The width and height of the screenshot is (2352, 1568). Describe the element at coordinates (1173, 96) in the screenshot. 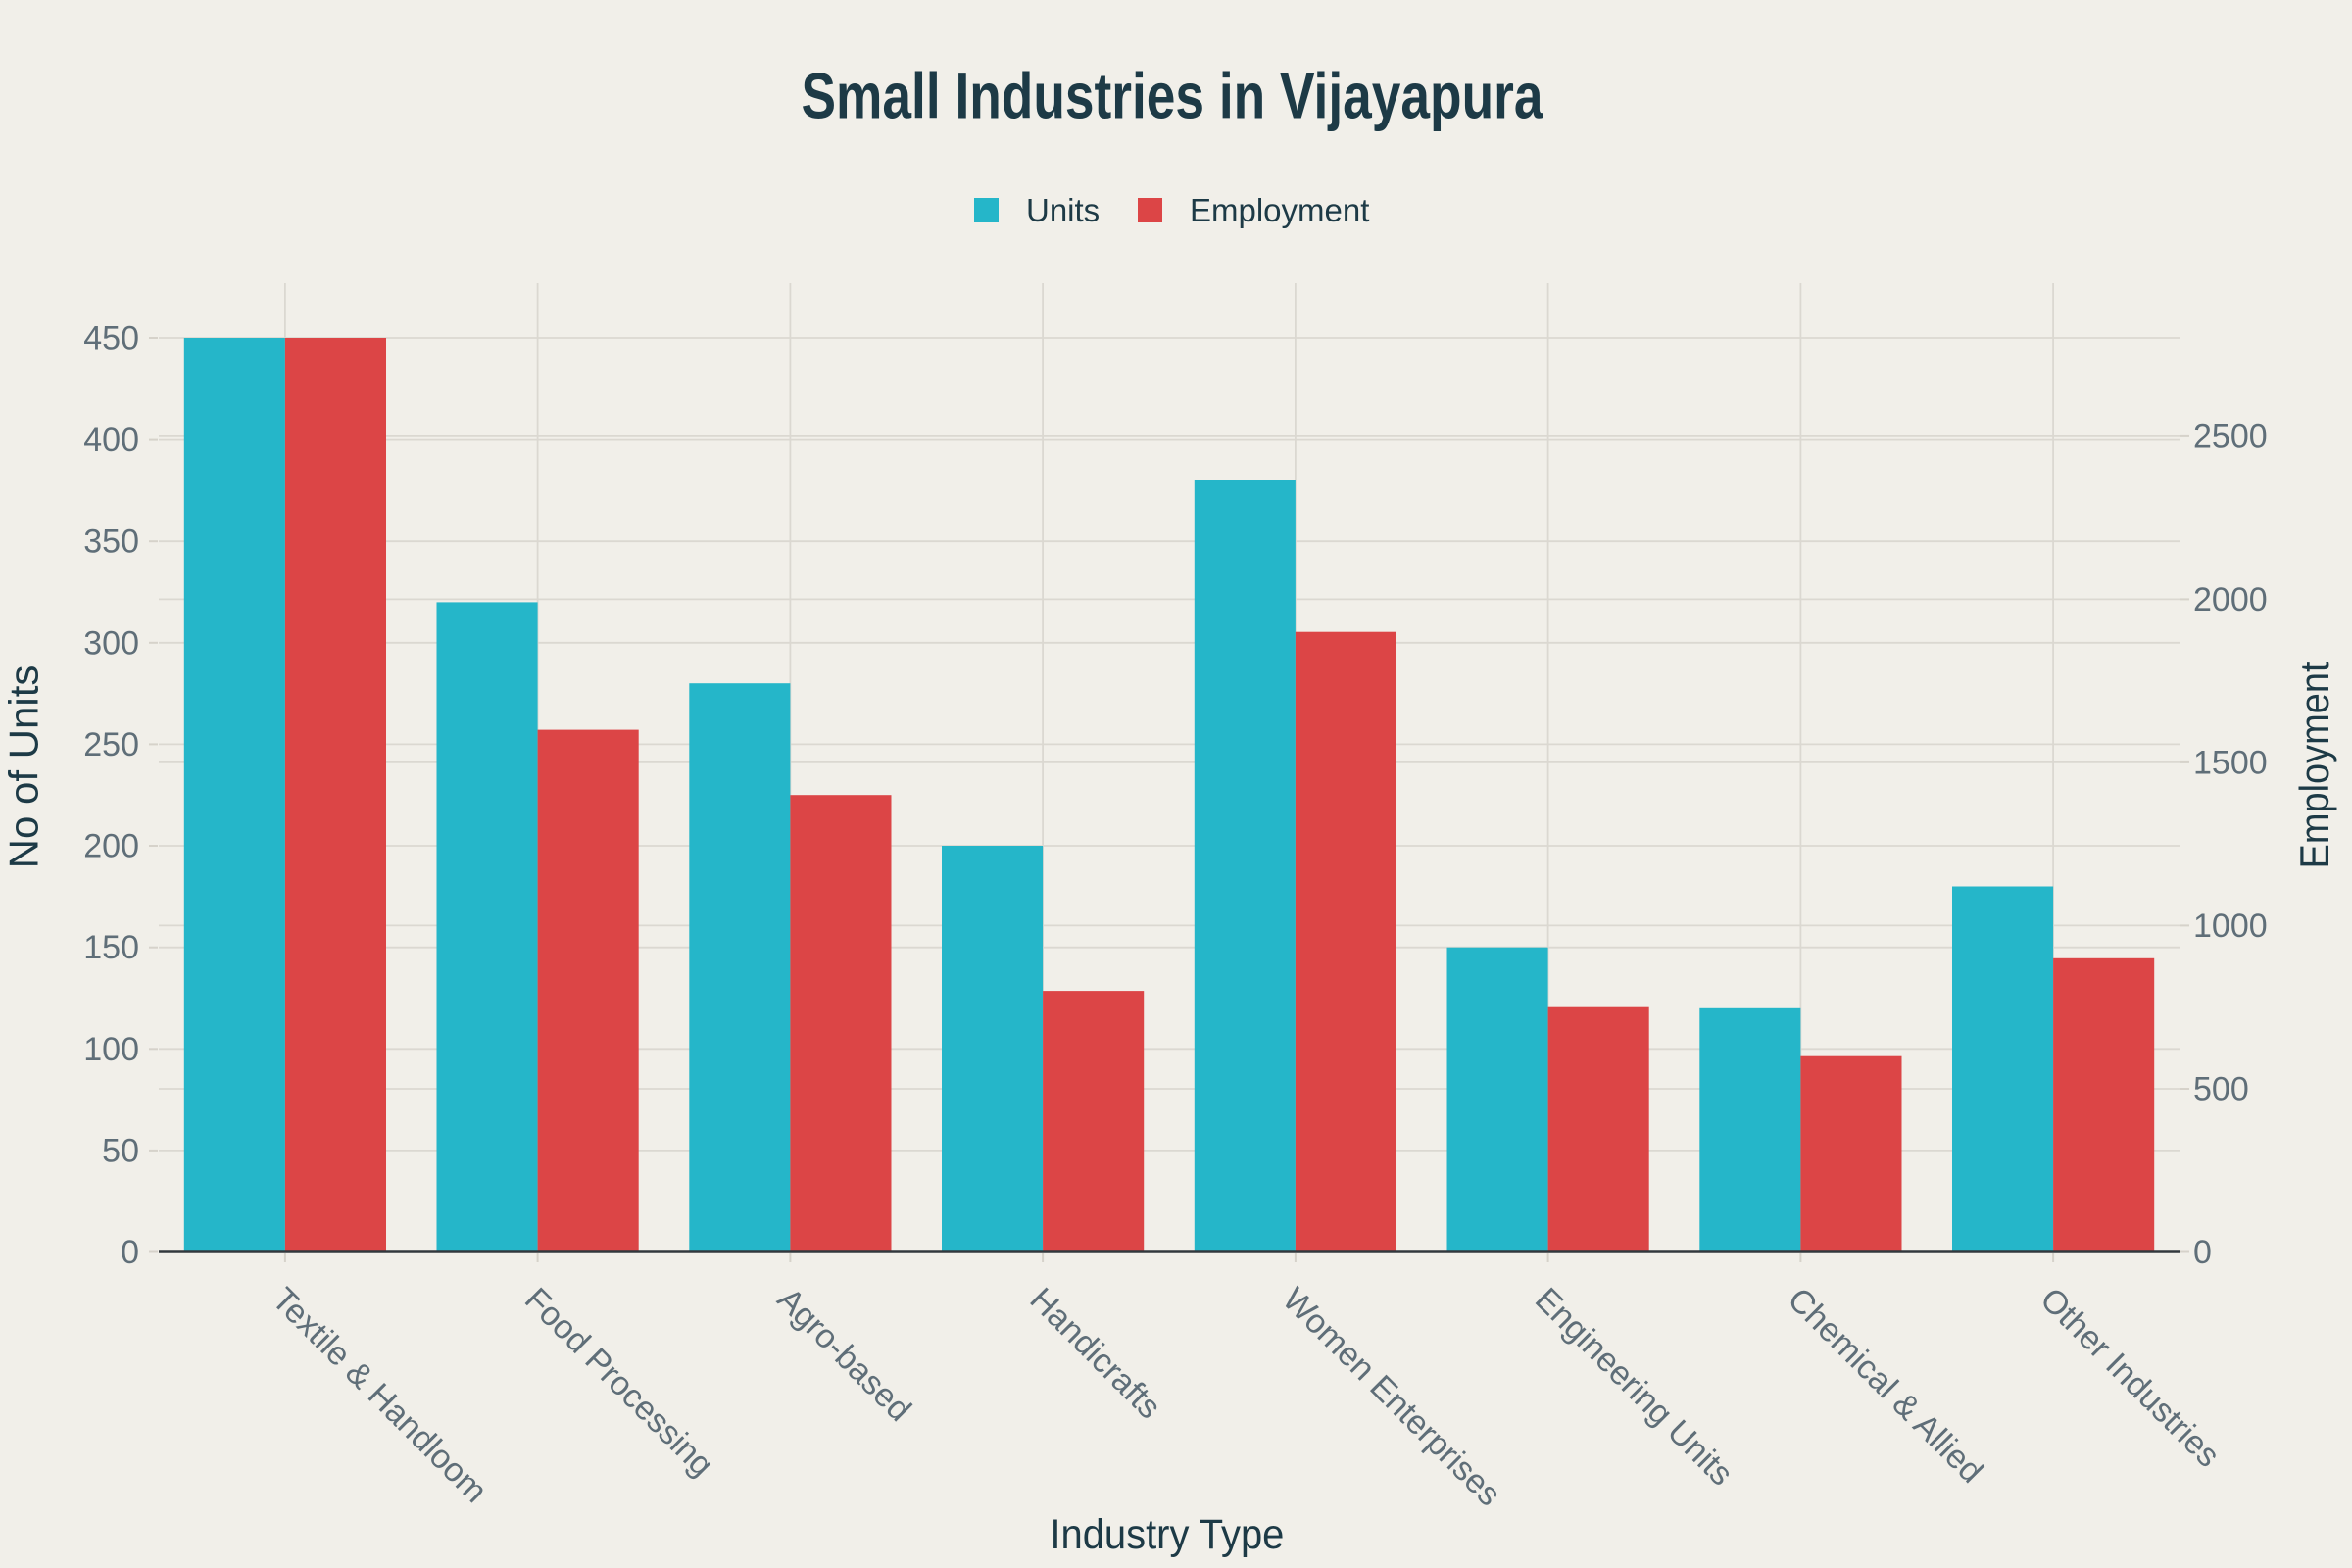

I see `svg-text: Small Industries in Vijayapura` at that location.